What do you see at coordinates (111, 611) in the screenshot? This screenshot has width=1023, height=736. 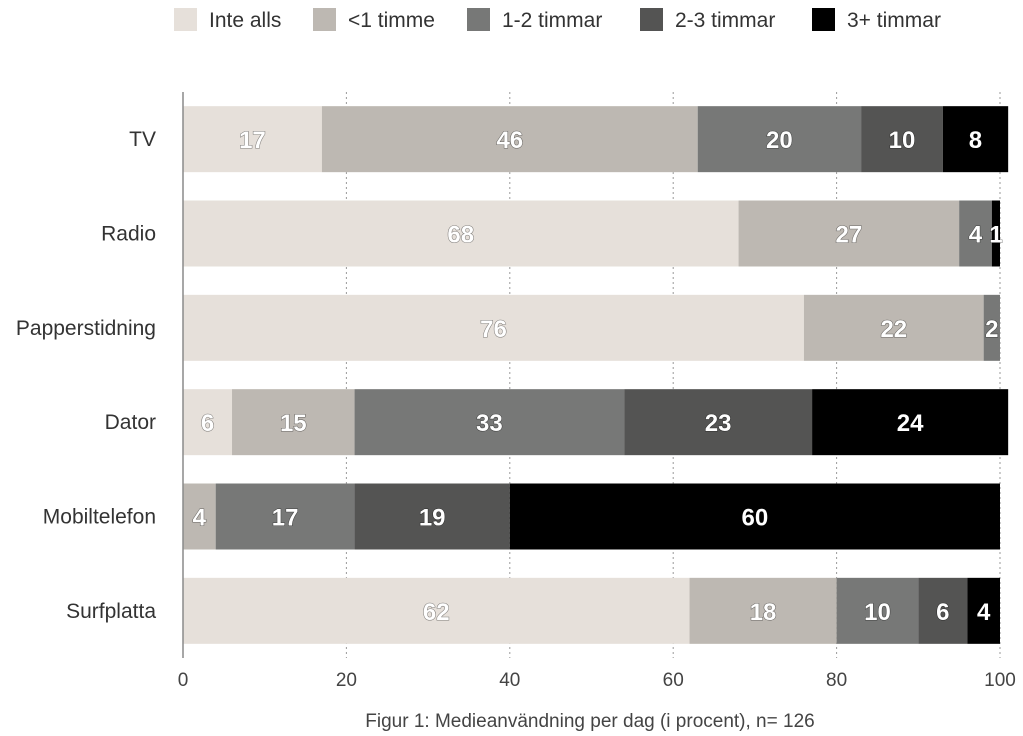 I see `category-label: Surfplatta` at bounding box center [111, 611].